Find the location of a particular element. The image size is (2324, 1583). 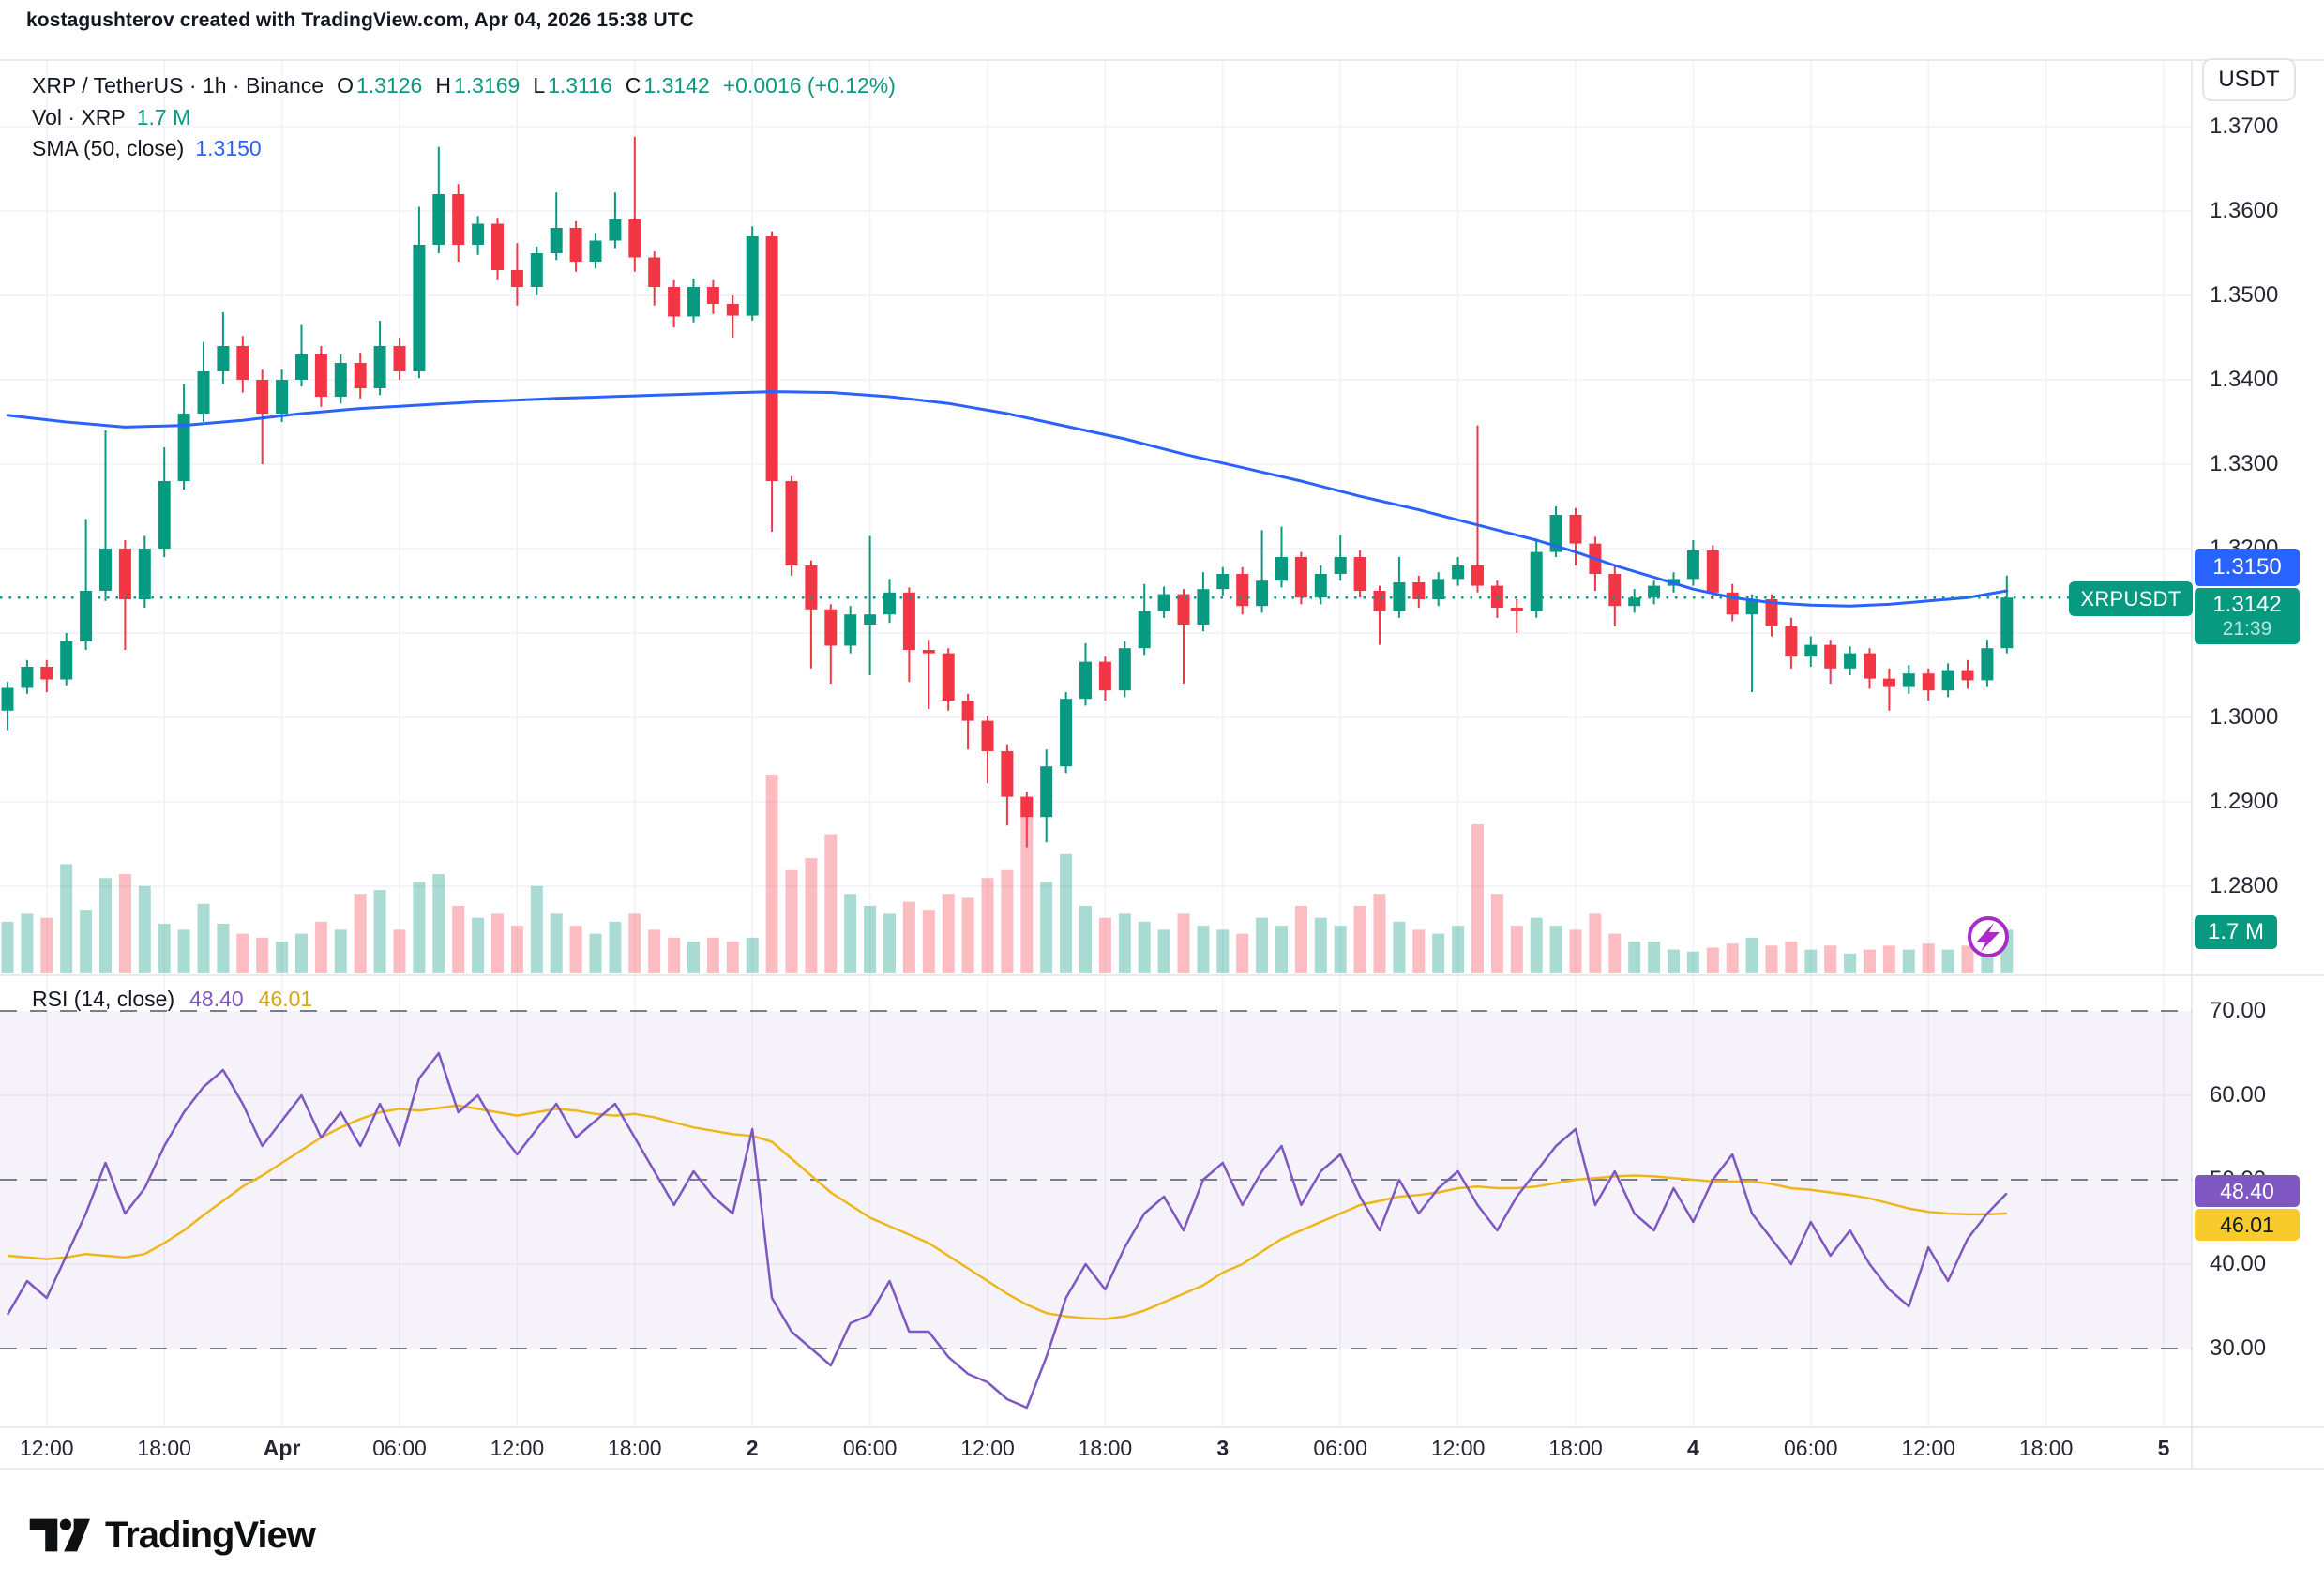

rsi-ma-badge: 46.01 is located at coordinates (2247, 1225).